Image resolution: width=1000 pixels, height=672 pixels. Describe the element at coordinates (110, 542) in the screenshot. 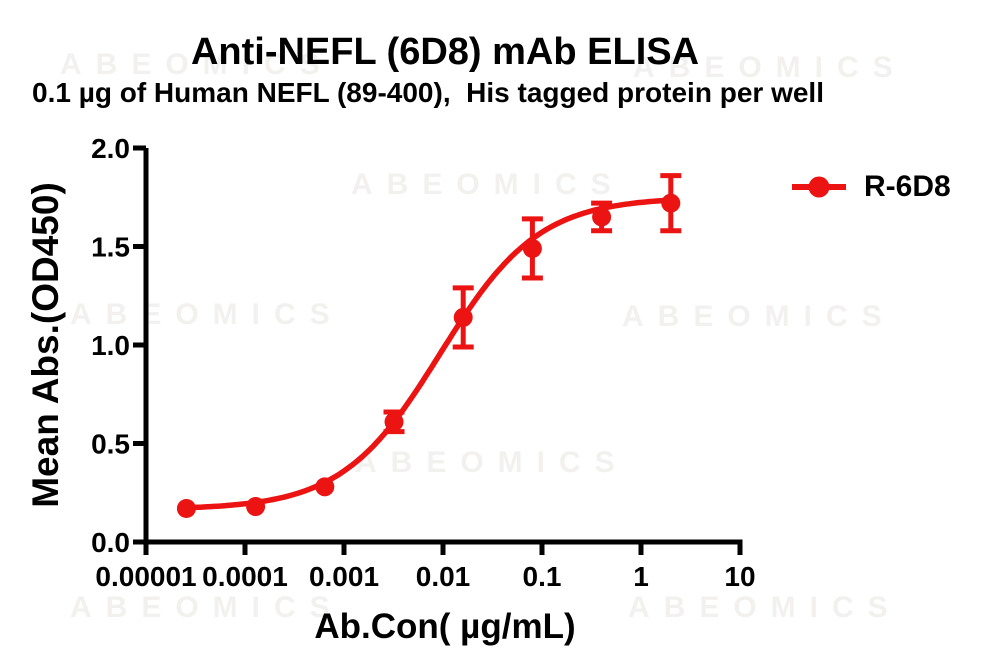

I see `y-tick-label: 0.0` at that location.